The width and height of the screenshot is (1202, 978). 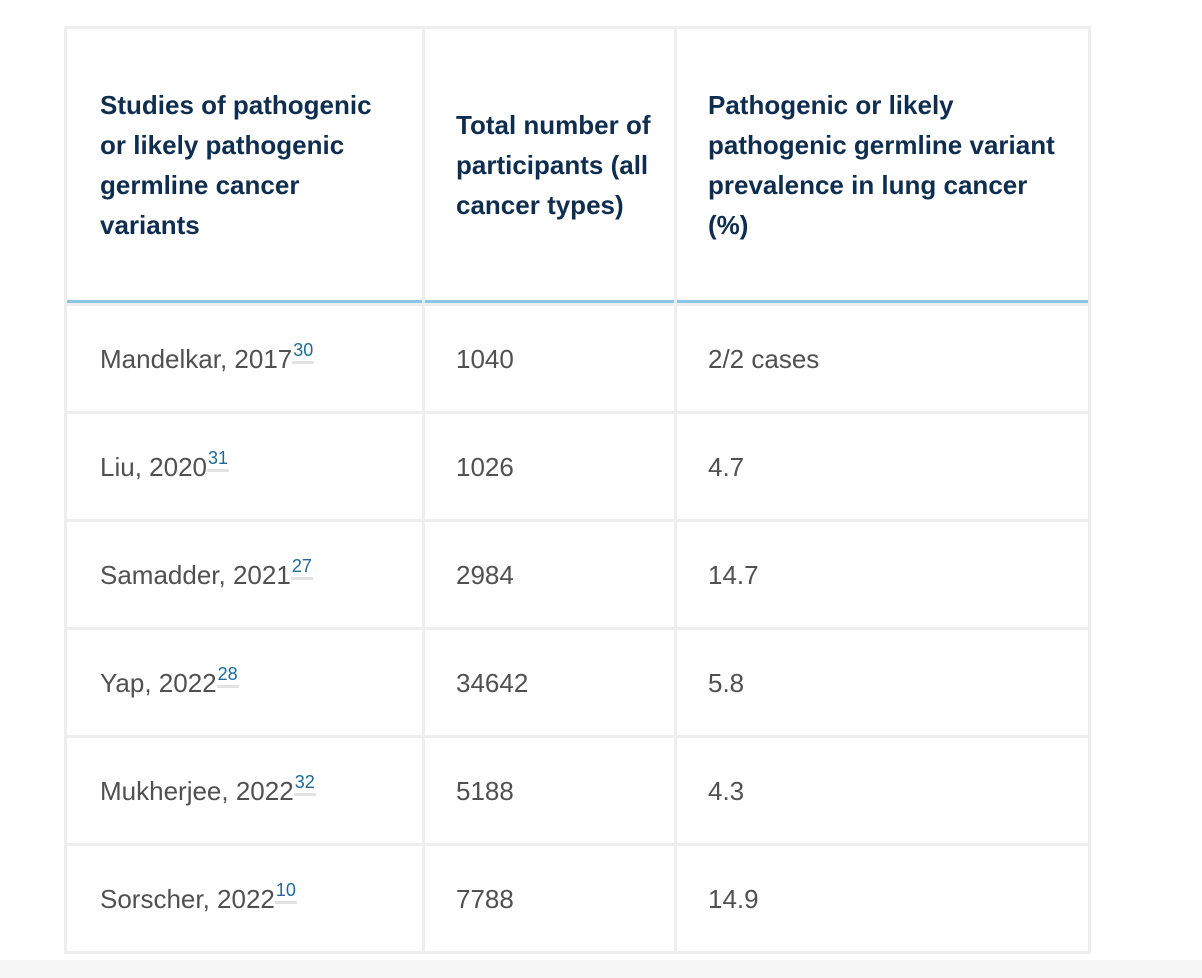 I want to click on cell-prevalence: 4.7, so click(x=882, y=466).